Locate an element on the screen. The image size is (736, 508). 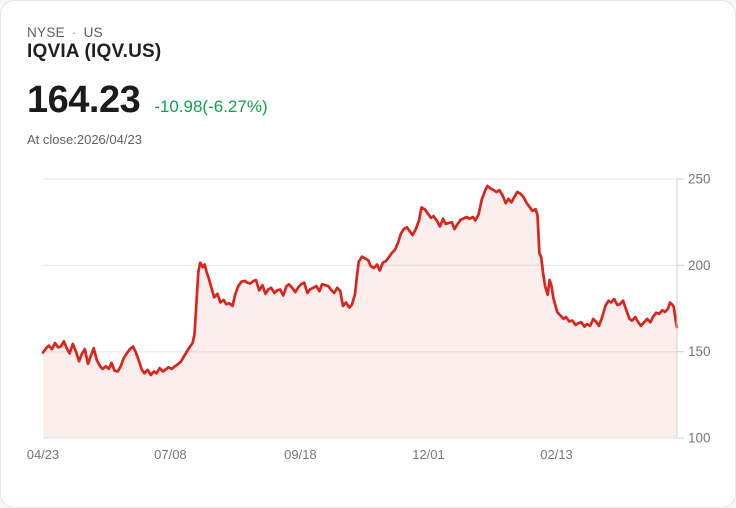
stock-title: IQVIA (IQV.US) is located at coordinates (94, 51).